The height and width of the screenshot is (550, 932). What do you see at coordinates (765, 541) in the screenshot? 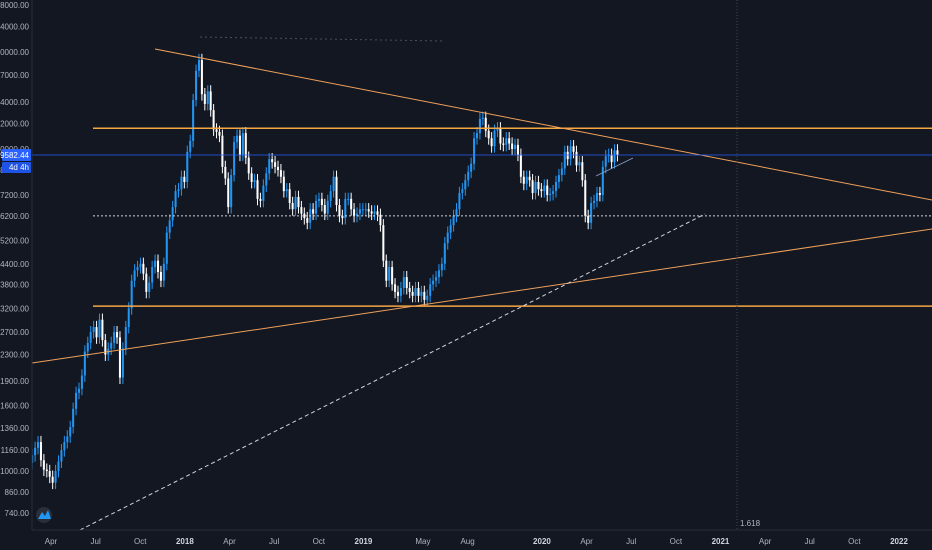
I see `time-tick-label: Apr` at bounding box center [765, 541].